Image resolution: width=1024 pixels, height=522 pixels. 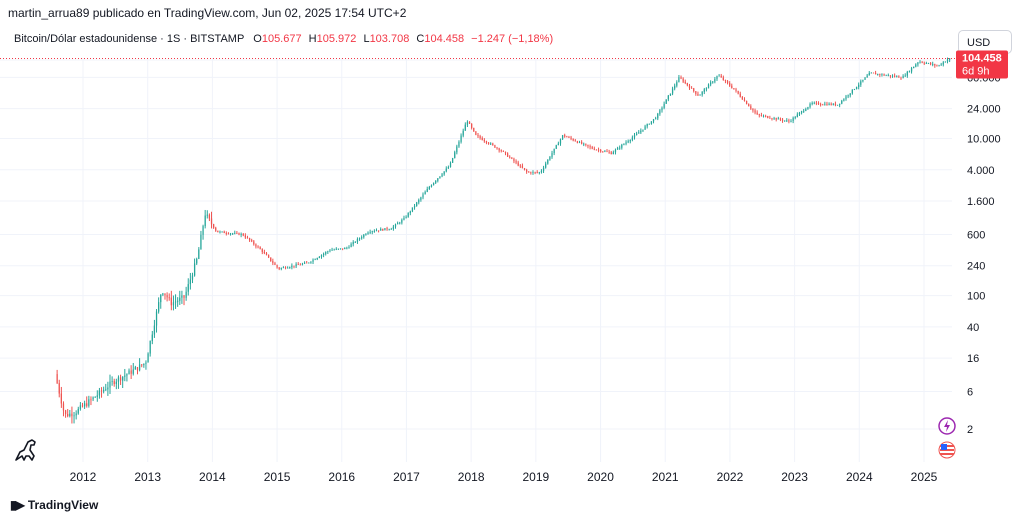 What do you see at coordinates (976, 297) in the screenshot?
I see `y-tick-label: 100` at bounding box center [976, 297].